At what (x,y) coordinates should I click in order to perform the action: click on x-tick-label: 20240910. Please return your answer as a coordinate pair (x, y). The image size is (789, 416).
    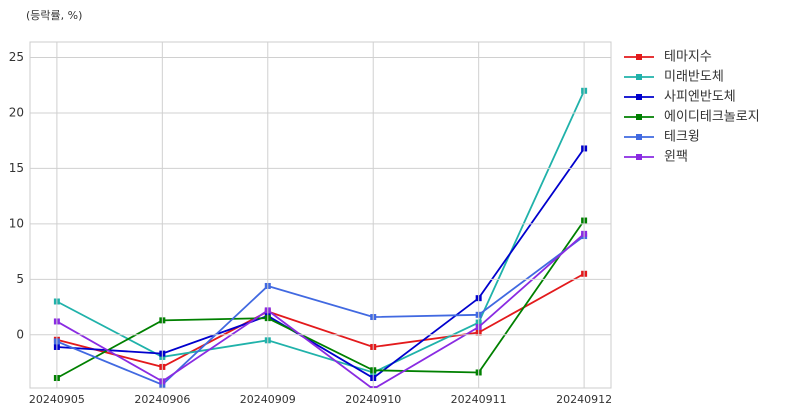
    Looking at the image, I should click on (373, 399).